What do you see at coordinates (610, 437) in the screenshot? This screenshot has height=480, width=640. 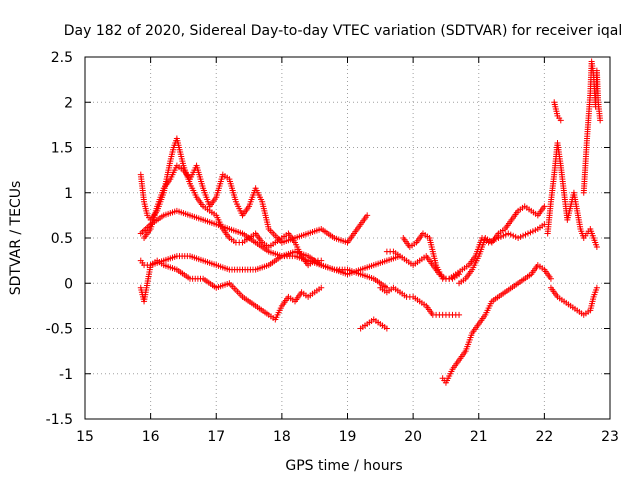 I see `x-tick-label: 23` at bounding box center [610, 437].